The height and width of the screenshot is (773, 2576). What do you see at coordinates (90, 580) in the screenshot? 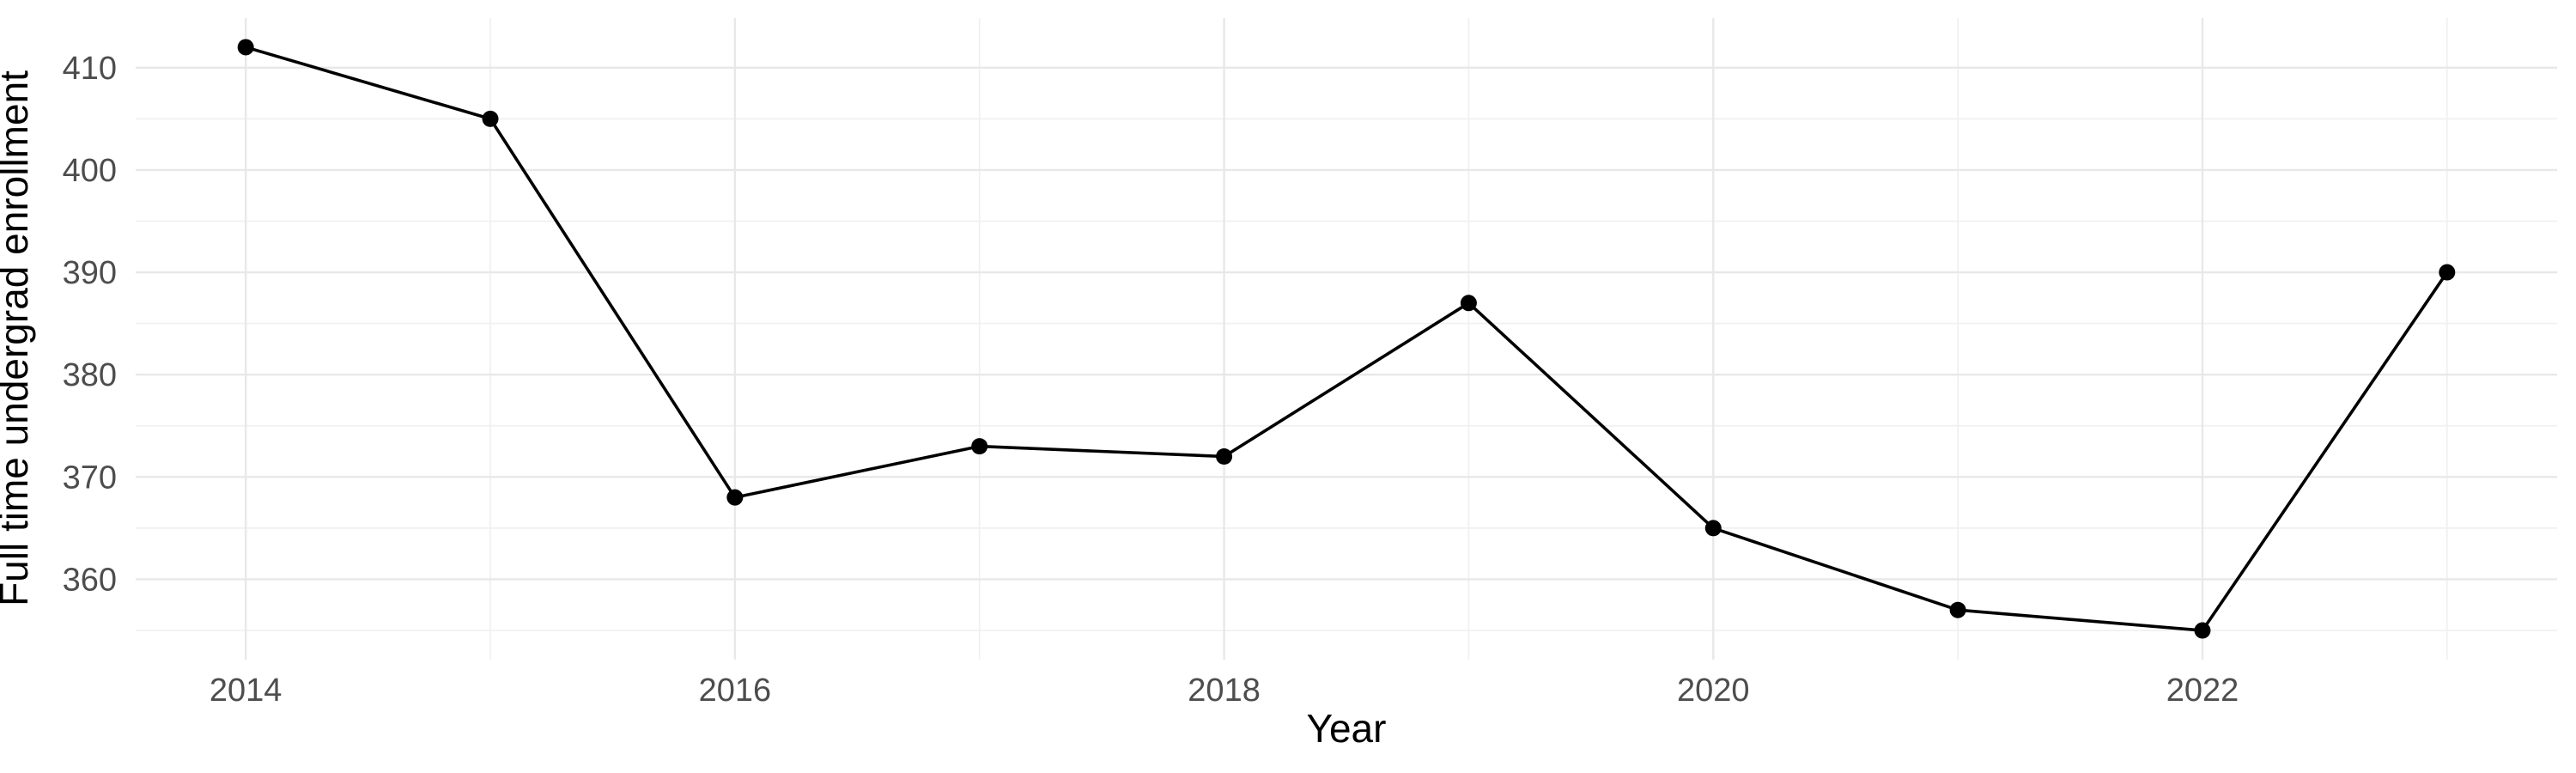
I see `y-tick-label: 360` at bounding box center [90, 580].